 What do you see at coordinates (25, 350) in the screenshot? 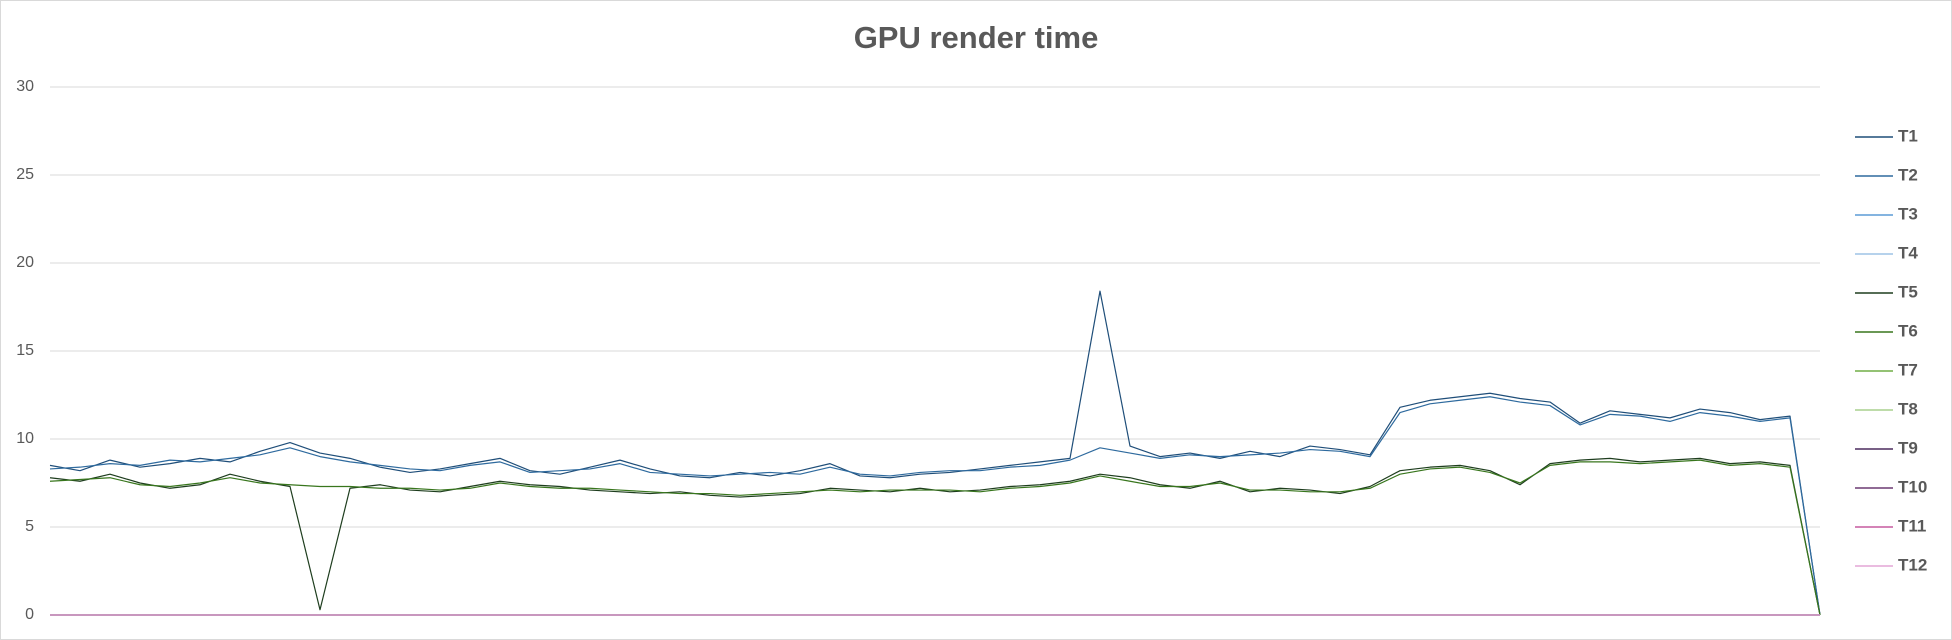
I see `y-tick-label: 15` at bounding box center [25, 350].